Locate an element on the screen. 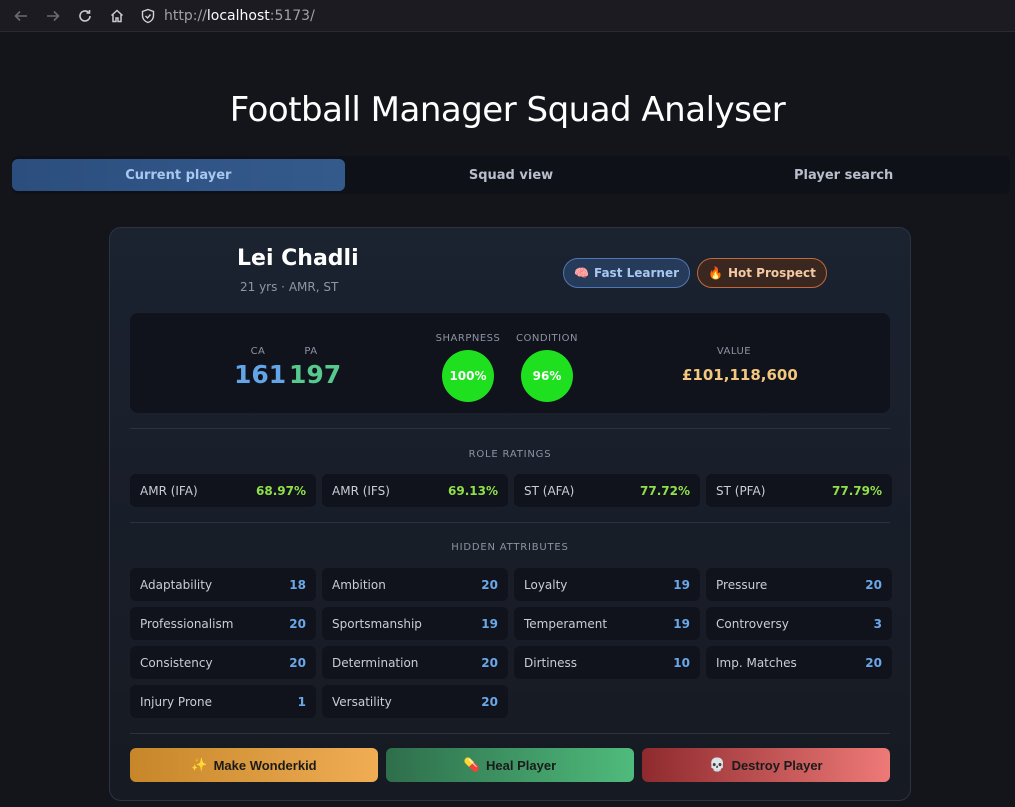 Image resolution: width=1015 pixels, height=807 pixels. role-rating-value: 77.79% is located at coordinates (857, 490).